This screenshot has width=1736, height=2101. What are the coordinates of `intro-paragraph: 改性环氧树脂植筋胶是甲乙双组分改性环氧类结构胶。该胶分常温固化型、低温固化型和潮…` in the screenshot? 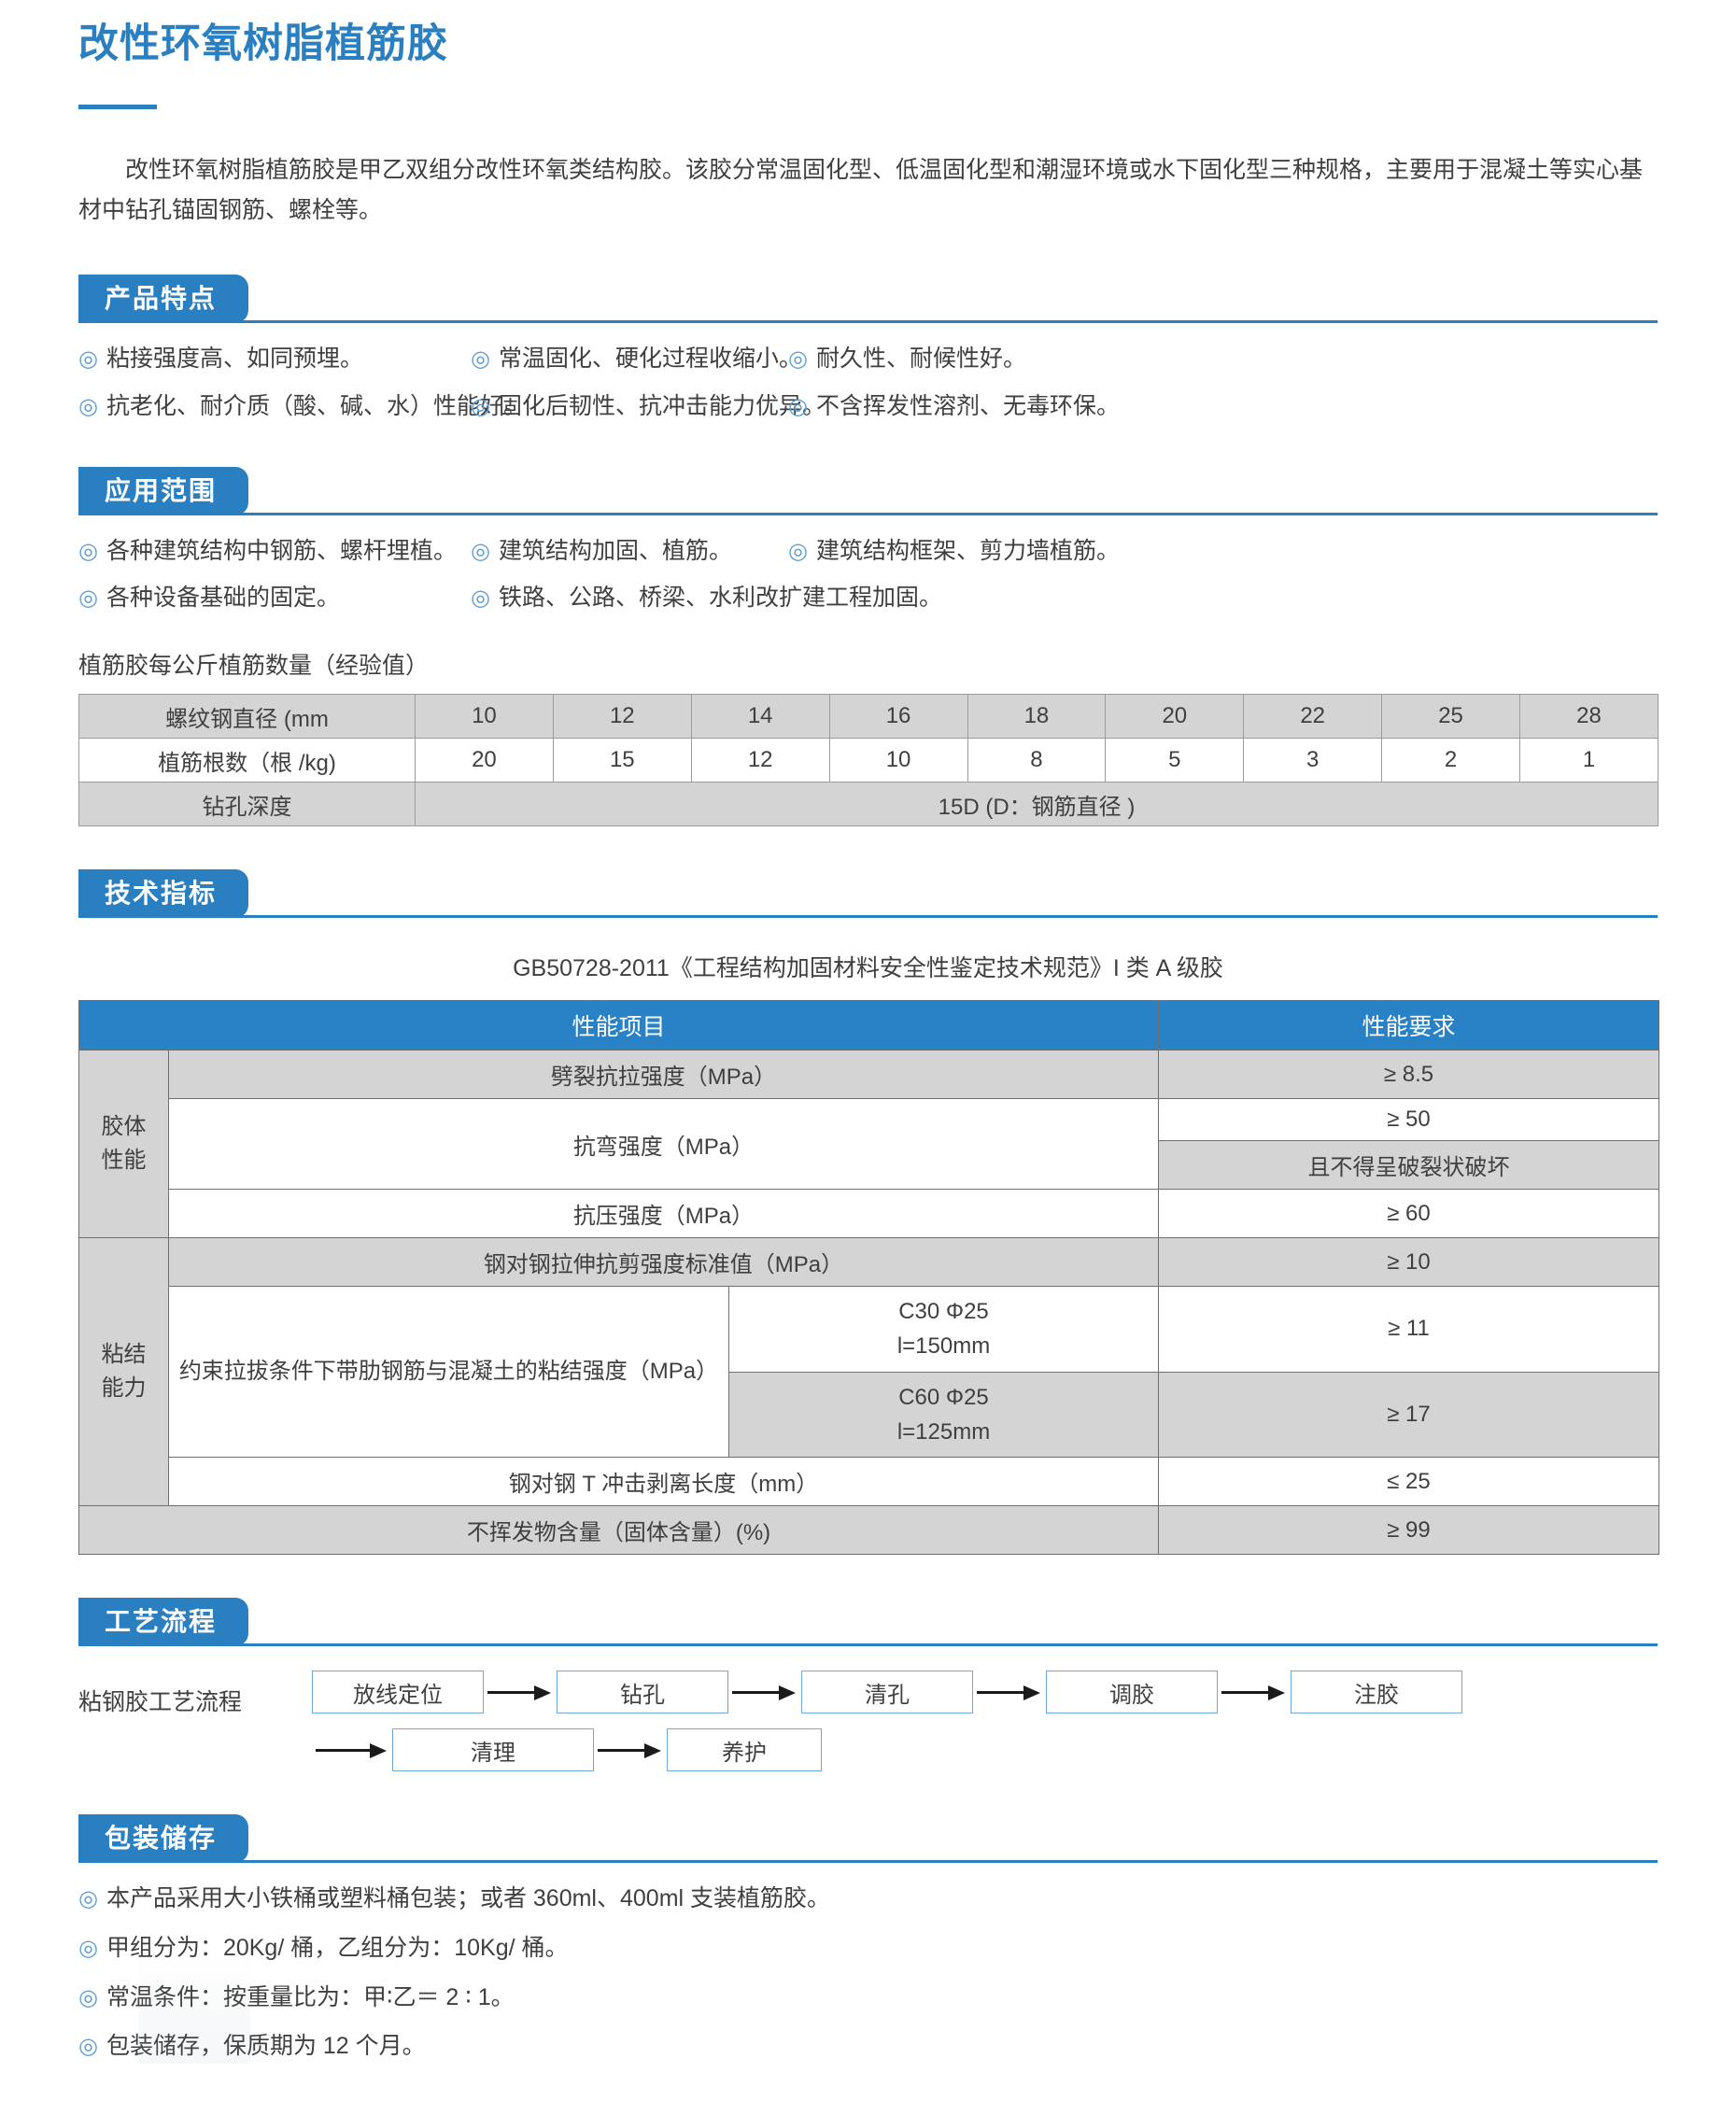 It's located at (861, 190).